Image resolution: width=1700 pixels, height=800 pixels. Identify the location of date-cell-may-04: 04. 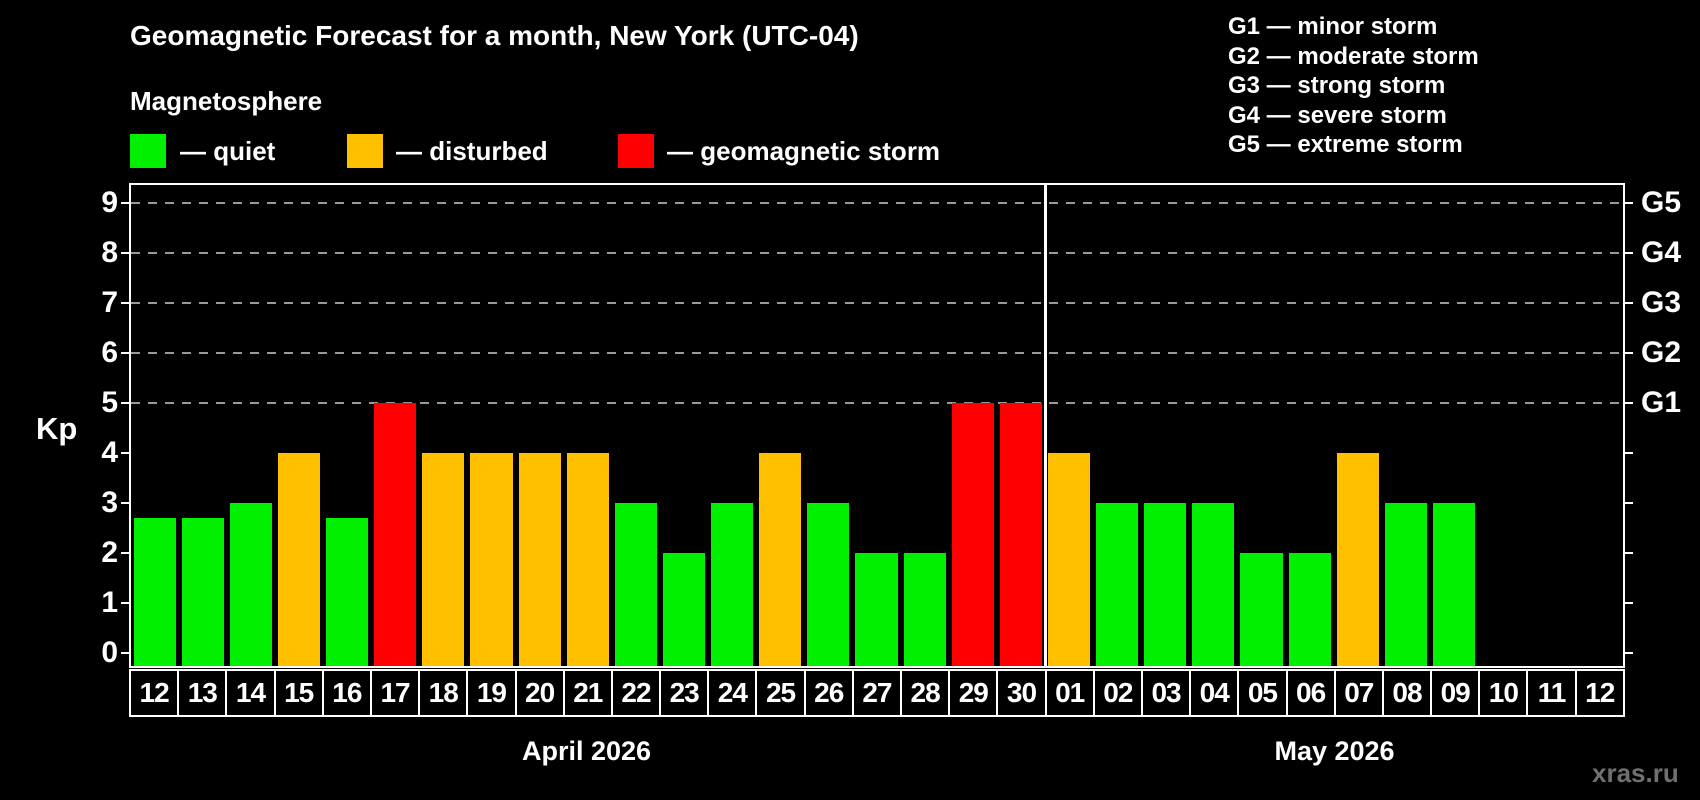
(1214, 693).